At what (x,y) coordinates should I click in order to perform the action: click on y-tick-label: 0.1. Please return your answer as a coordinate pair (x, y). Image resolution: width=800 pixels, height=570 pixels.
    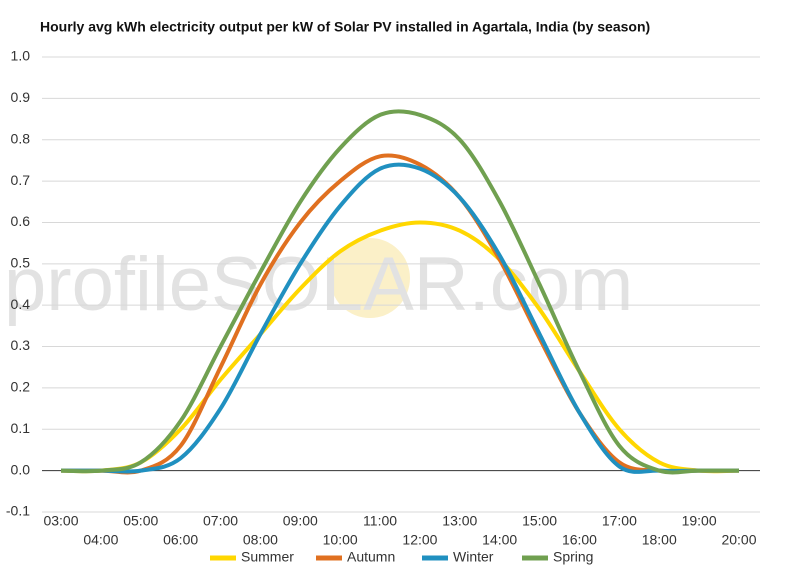
    Looking at the image, I should click on (21, 428).